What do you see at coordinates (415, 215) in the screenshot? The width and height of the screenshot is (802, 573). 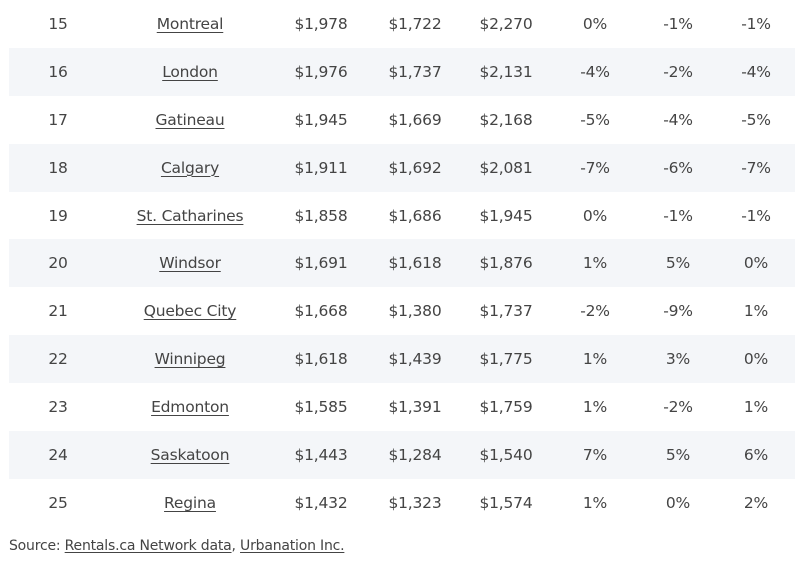 I see `rent-value-cell: $1,686` at bounding box center [415, 215].